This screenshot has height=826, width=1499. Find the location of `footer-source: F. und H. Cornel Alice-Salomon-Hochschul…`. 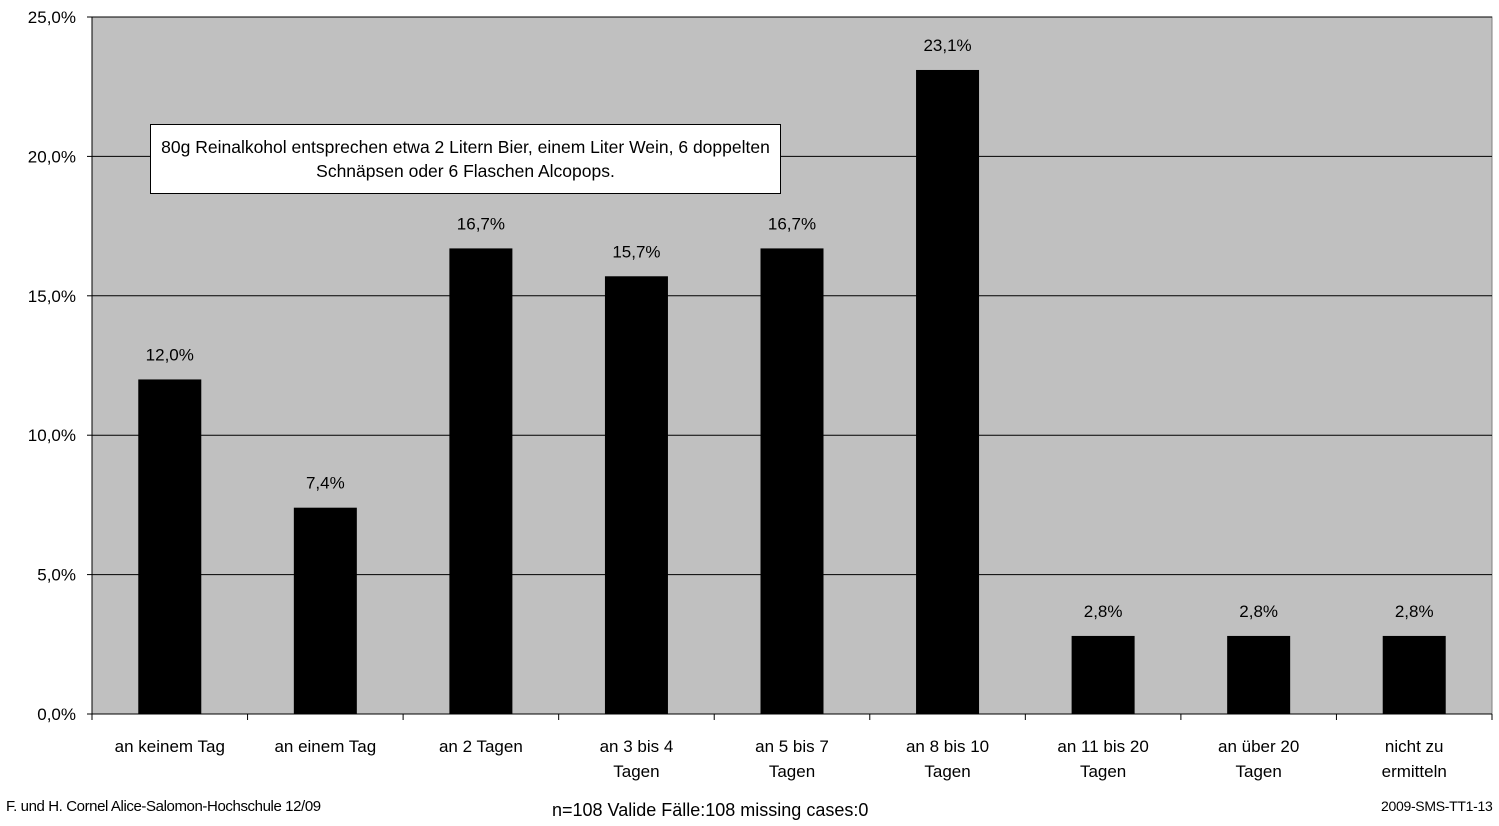

footer-source: F. und H. Cornel Alice-Salomon-Hochschul… is located at coordinates (163, 806).